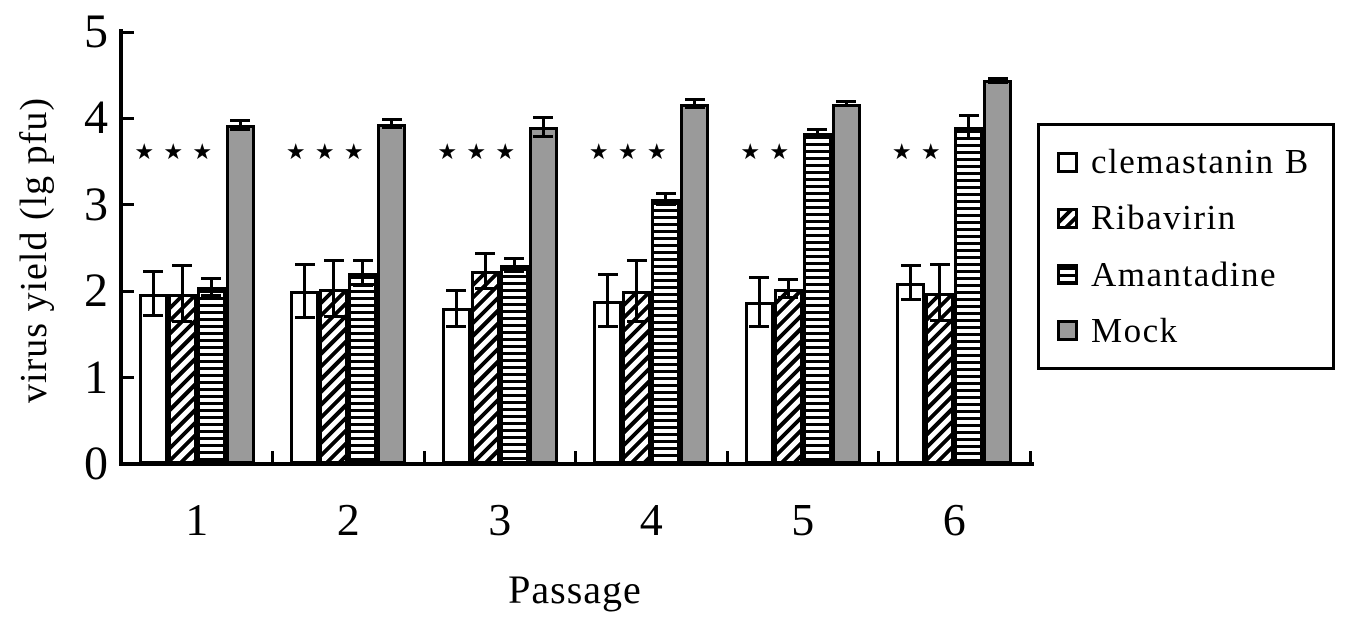 The image size is (1356, 632). I want to click on error-bar-ribavirin-passage-1-bottom-cap, so click(182, 322).